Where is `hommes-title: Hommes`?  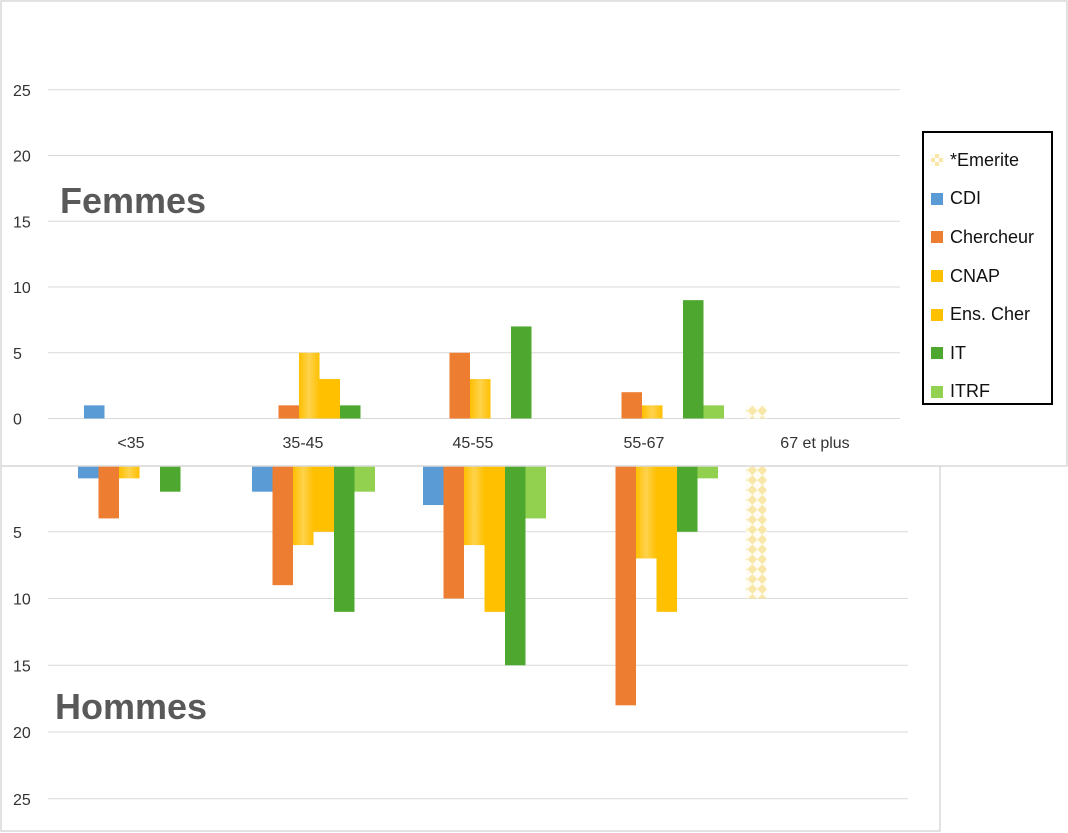
hommes-title: Hommes is located at coordinates (131, 706).